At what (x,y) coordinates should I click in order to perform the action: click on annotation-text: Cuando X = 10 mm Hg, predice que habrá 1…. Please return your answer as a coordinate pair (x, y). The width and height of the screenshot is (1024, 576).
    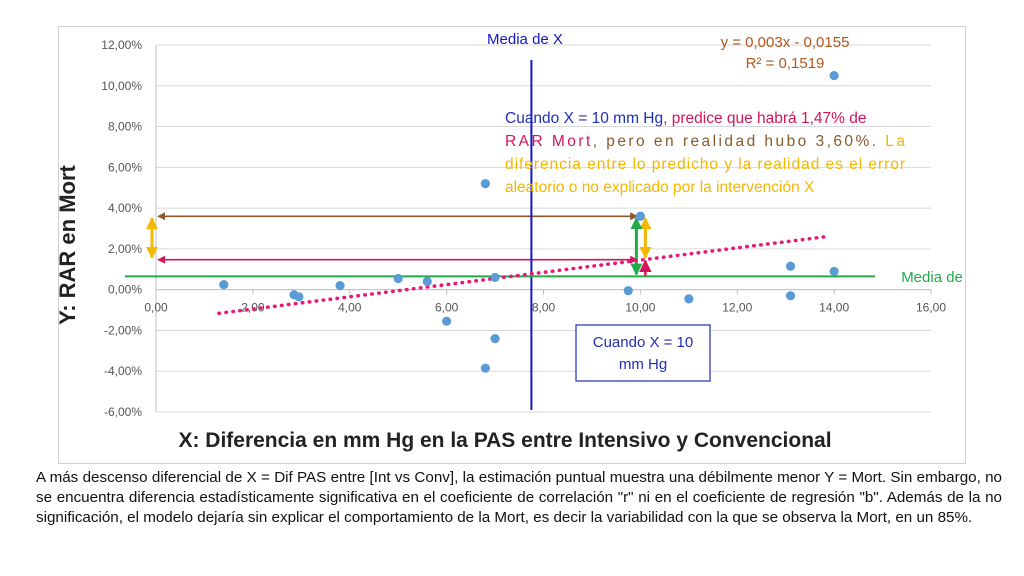
    Looking at the image, I should click on (705, 153).